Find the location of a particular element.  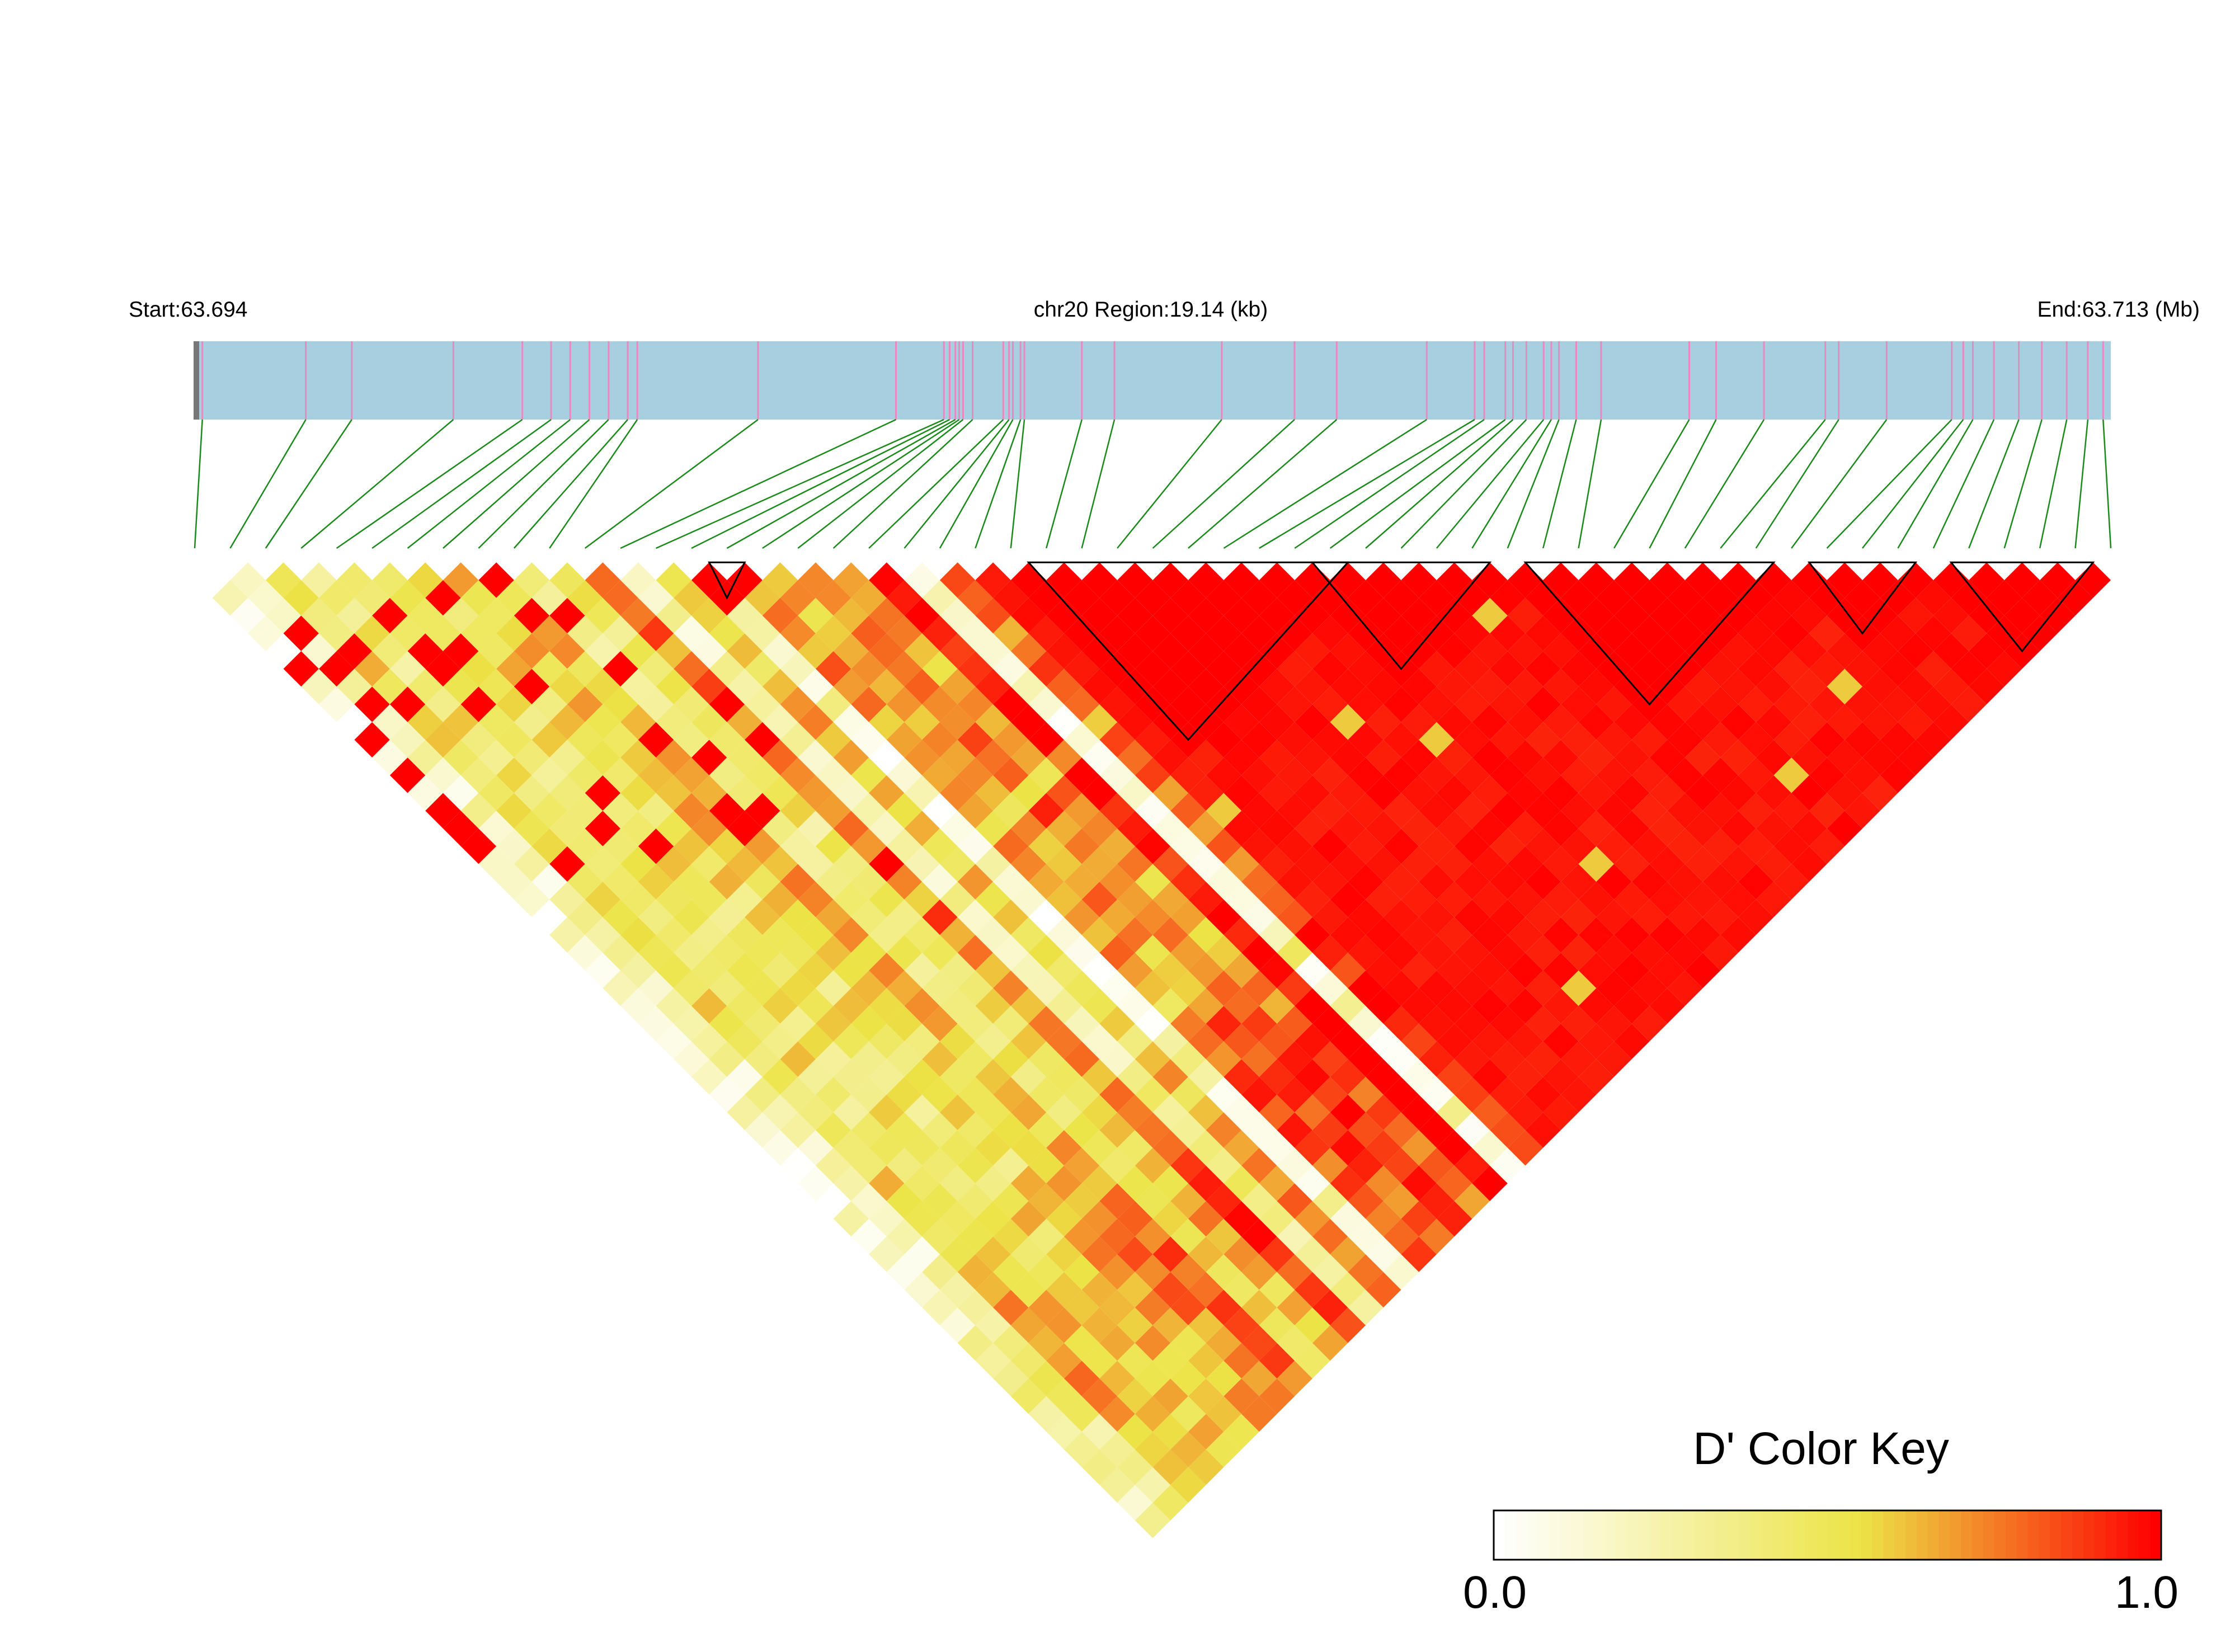

haplotype-block-outline is located at coordinates (727, 581).